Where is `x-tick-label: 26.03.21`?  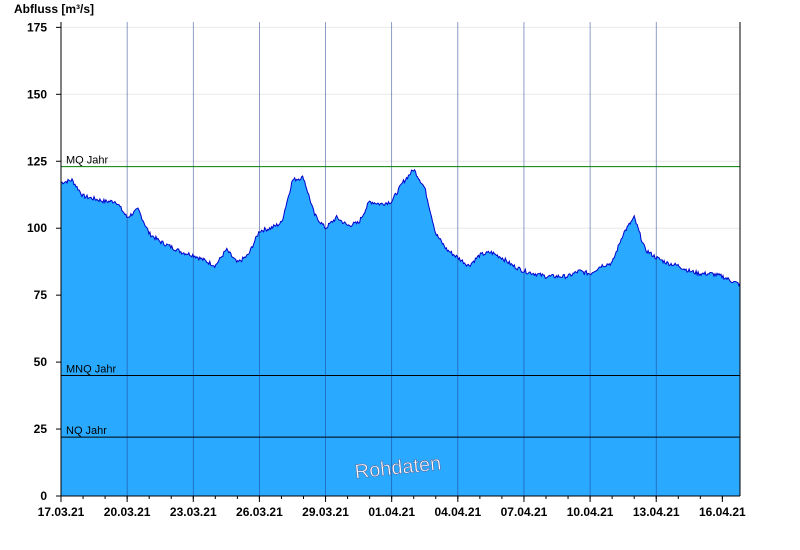 x-tick-label: 26.03.21 is located at coordinates (259, 512).